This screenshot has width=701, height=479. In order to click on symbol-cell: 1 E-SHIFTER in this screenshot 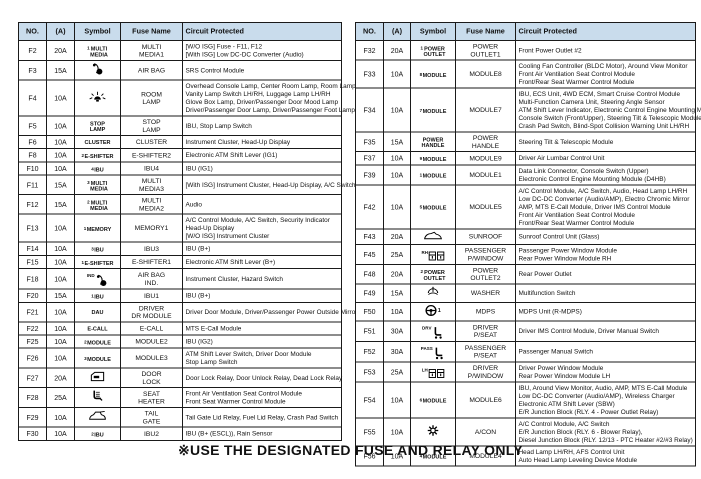, I will do `click(97, 261)`.